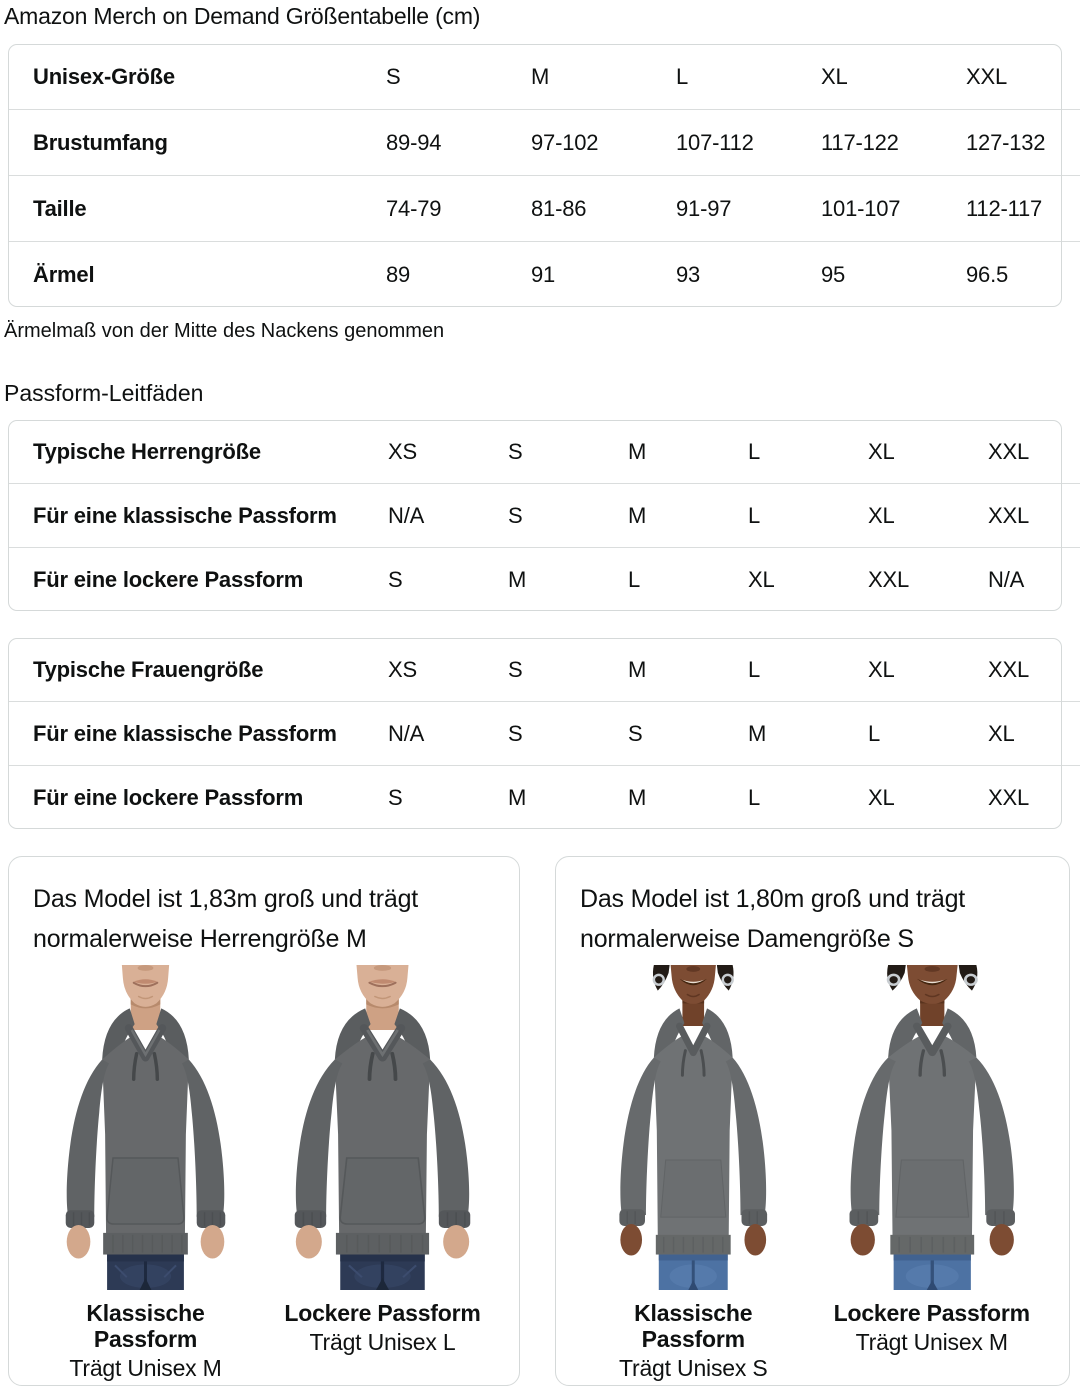  What do you see at coordinates (382, 1342) in the screenshot?
I see `caption-sub: Trägt Unisex L` at bounding box center [382, 1342].